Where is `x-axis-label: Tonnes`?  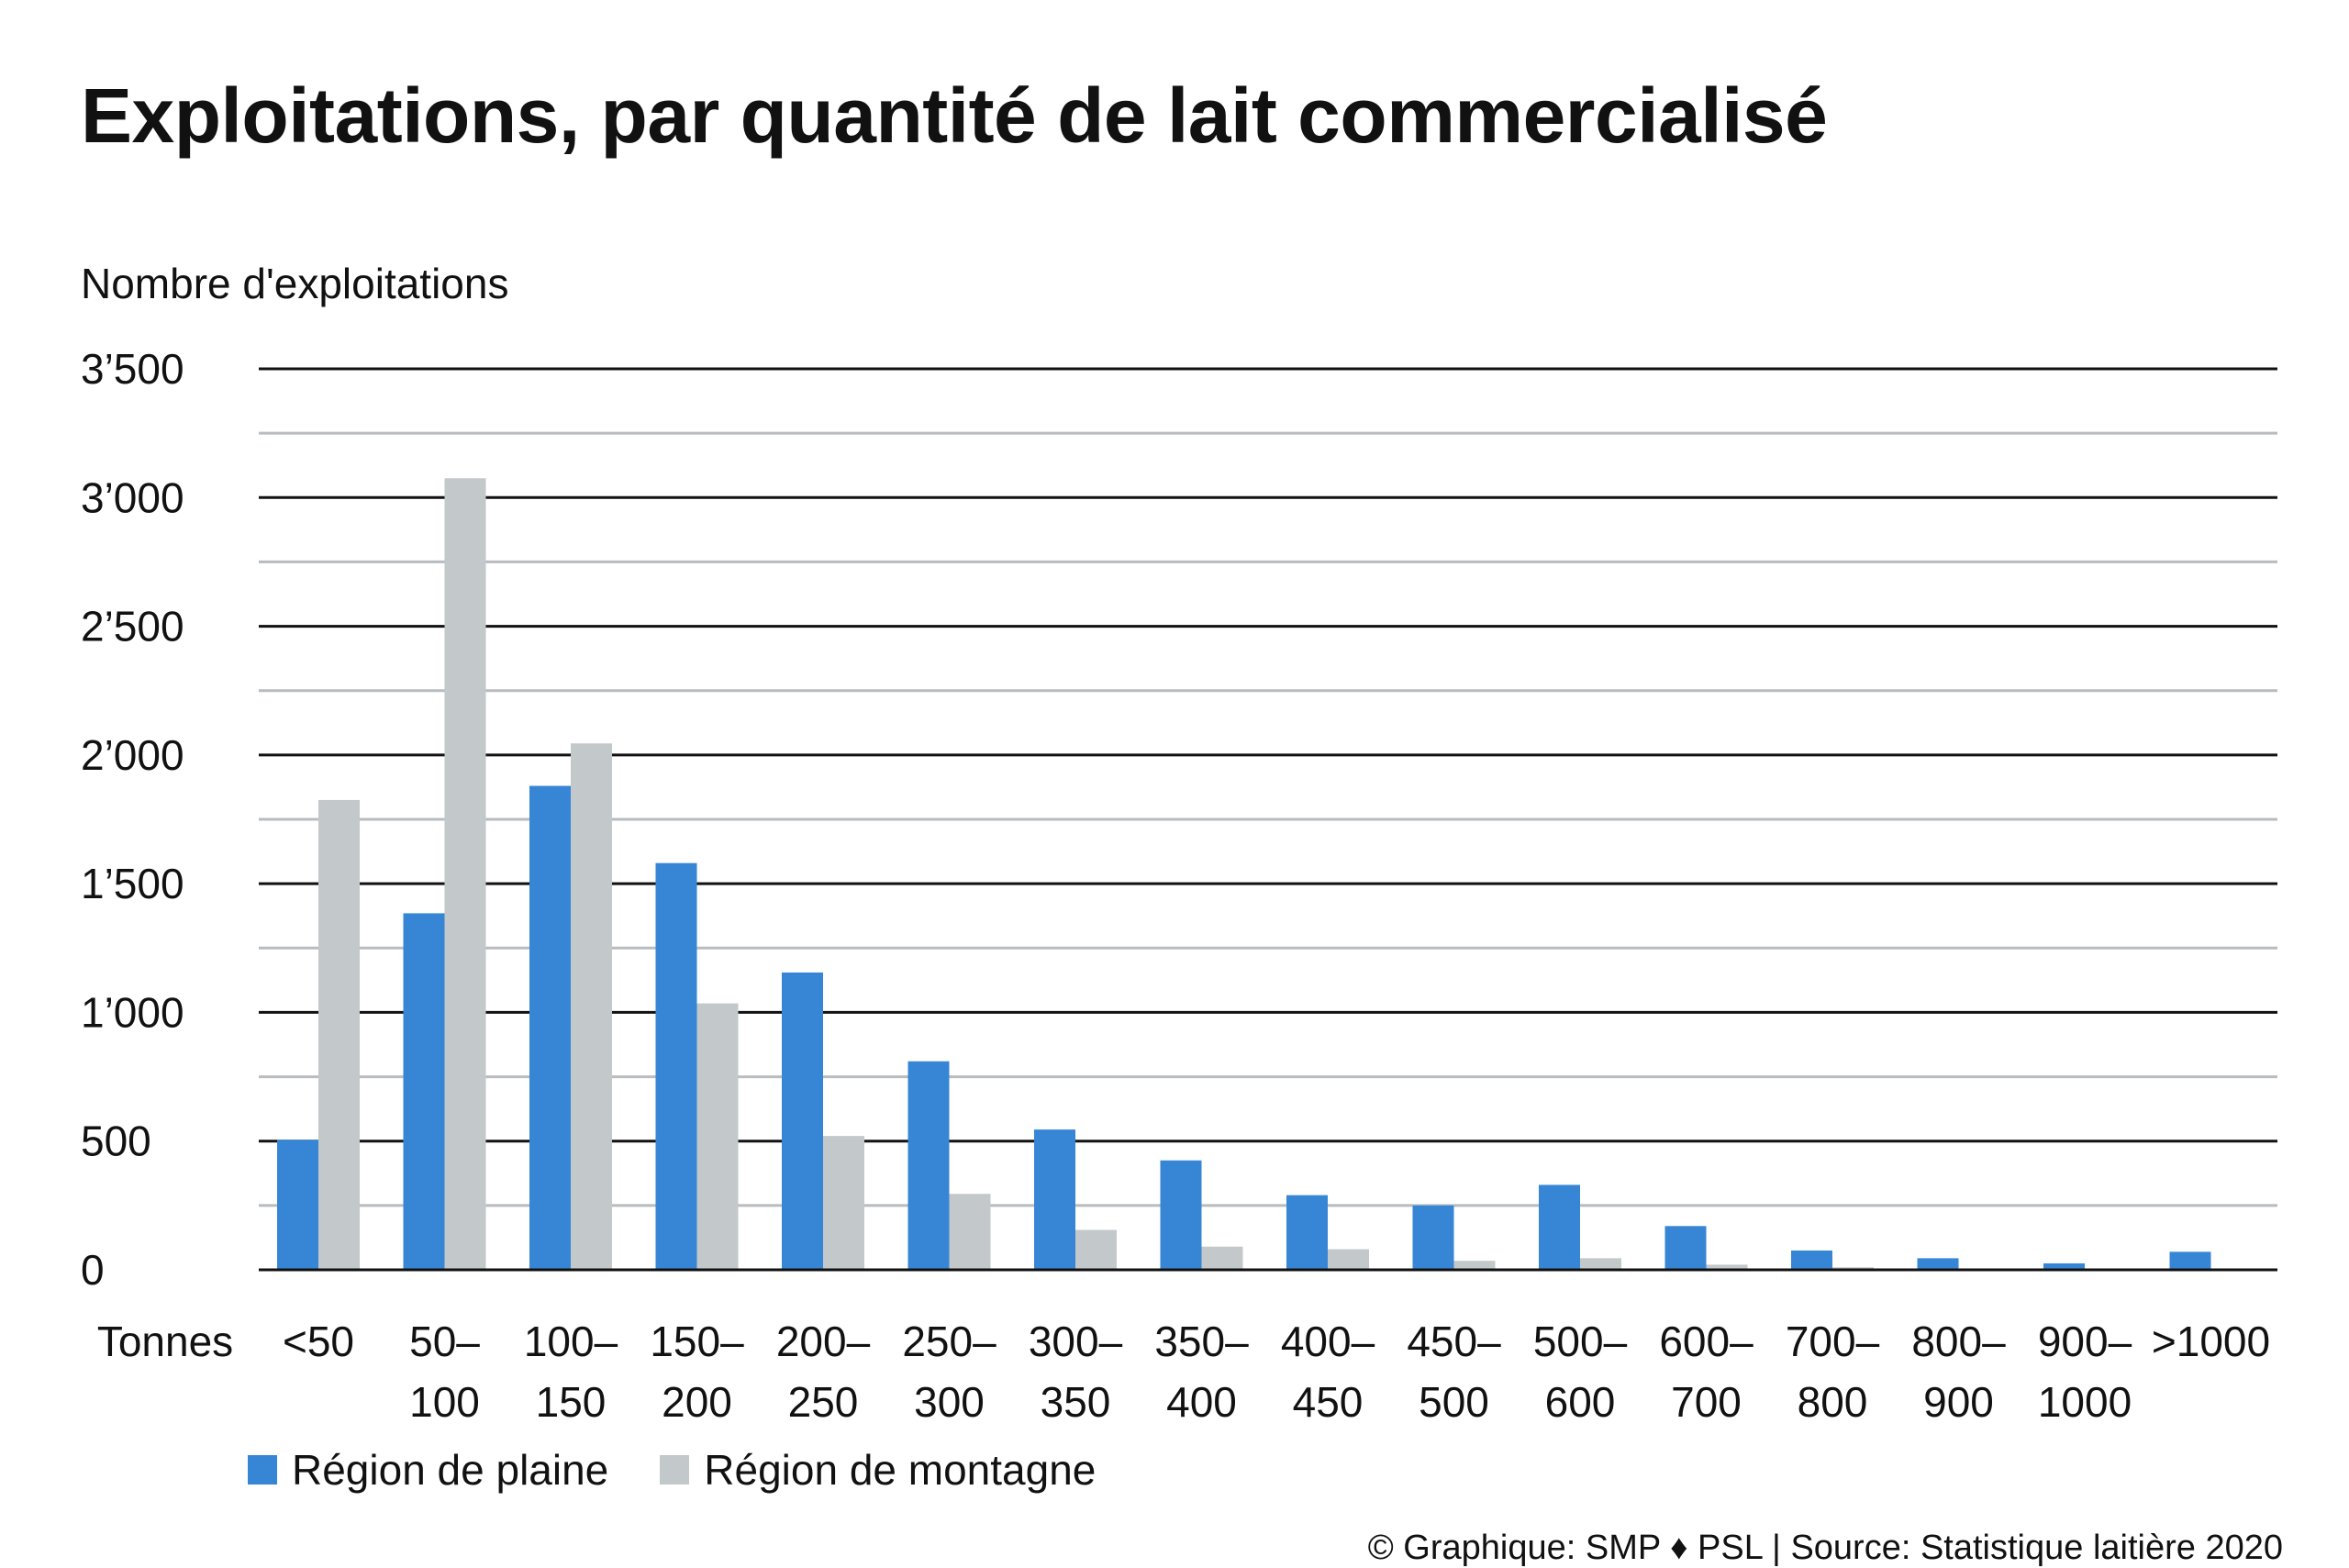 x-axis-label: Tonnes is located at coordinates (165, 1341).